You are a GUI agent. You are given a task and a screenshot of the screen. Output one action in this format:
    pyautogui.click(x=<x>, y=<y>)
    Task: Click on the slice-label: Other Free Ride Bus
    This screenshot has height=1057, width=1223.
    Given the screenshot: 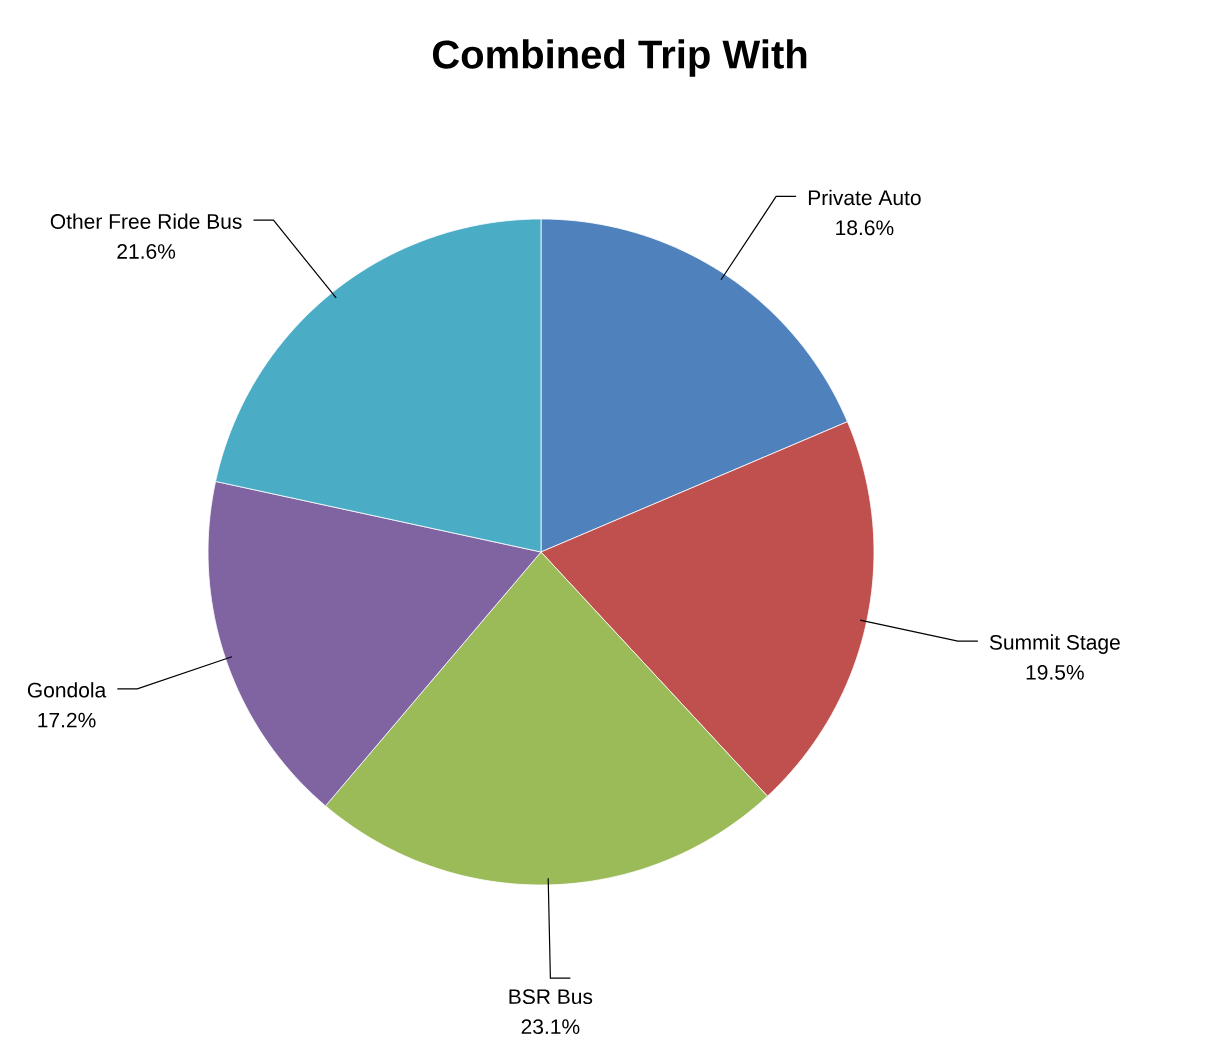 What is the action you would take?
    pyautogui.click(x=146, y=221)
    